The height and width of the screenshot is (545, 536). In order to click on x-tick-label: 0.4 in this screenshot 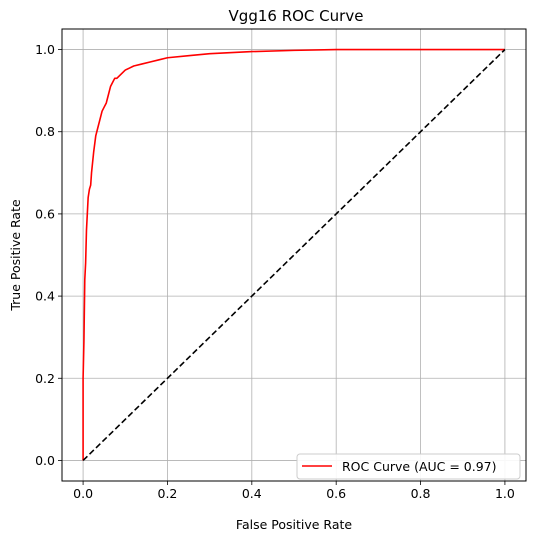, I will do `click(252, 493)`.